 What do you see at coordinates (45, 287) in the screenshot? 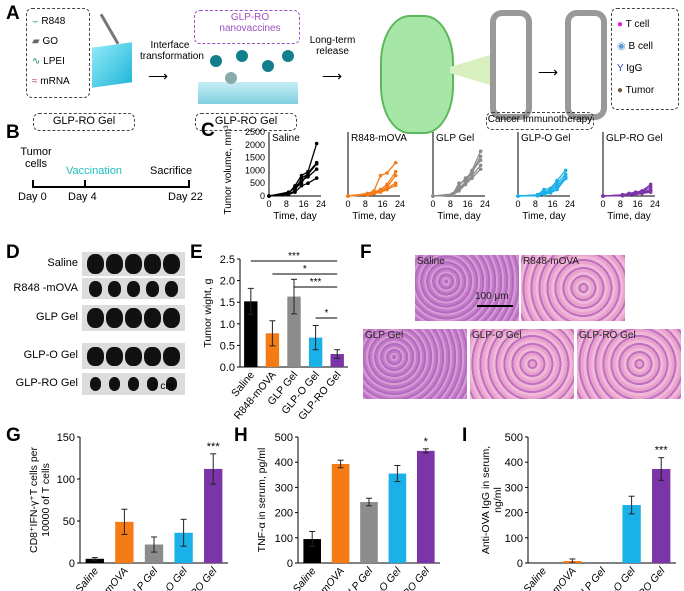
I see `tumor-row-label: R848 -mOVA` at bounding box center [45, 287].